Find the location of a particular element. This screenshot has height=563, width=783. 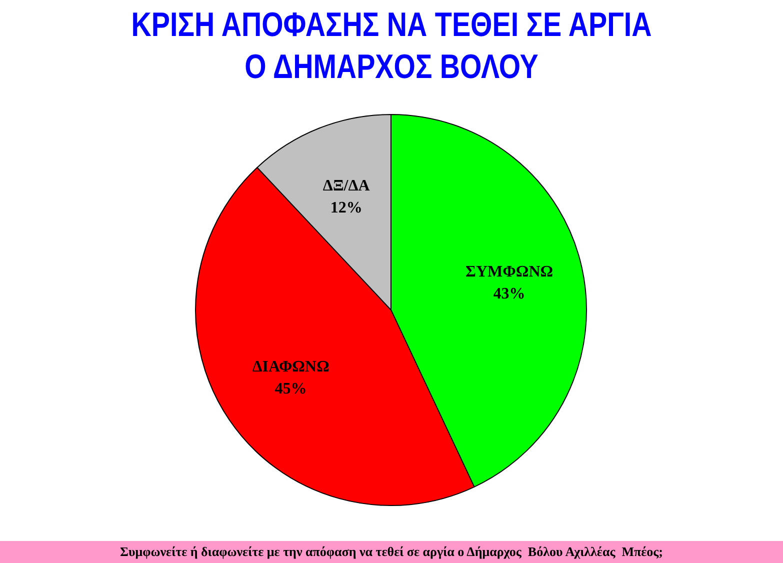

data-label: 45% is located at coordinates (290, 389).